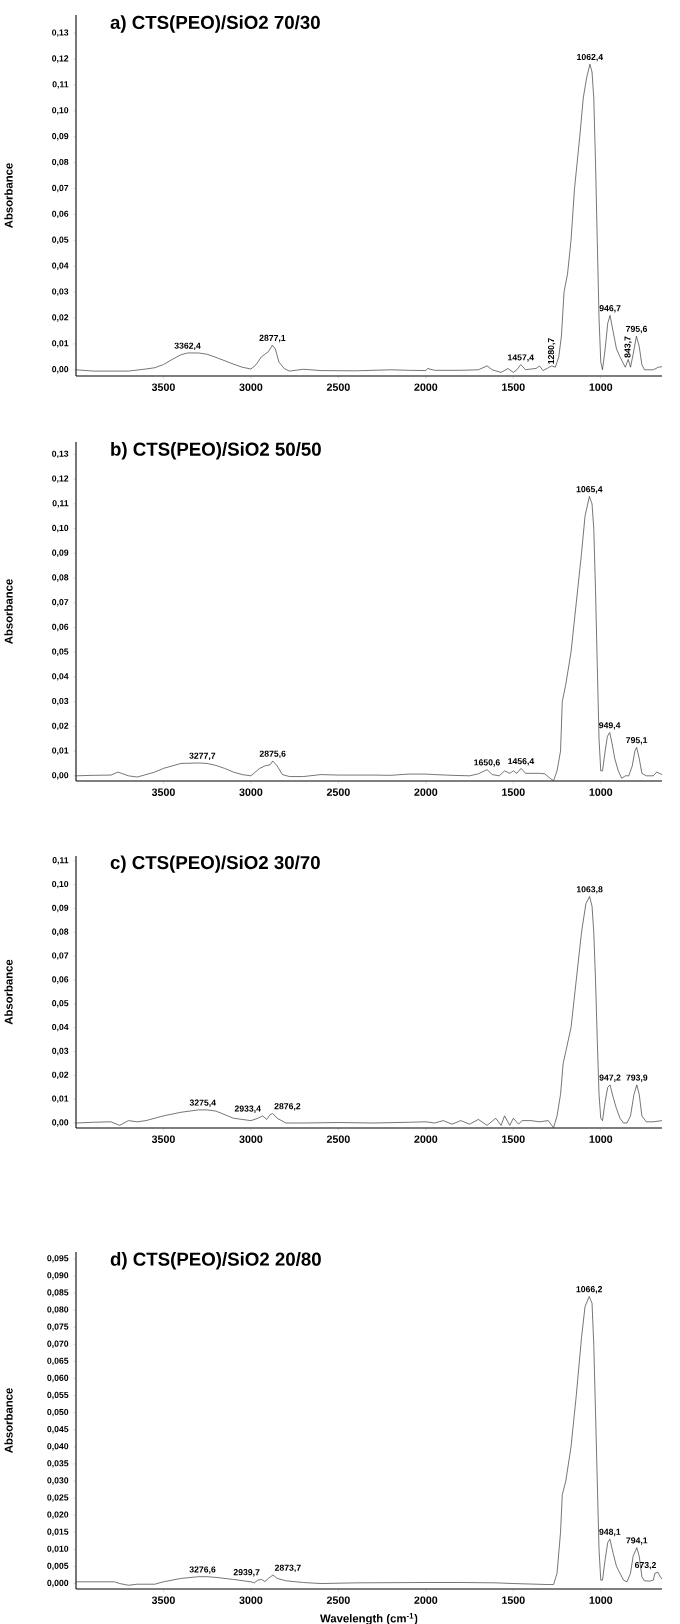 Image resolution: width=680 pixels, height=1624 pixels. What do you see at coordinates (58, 1310) in the screenshot?
I see `y-tick-label: 0,080` at bounding box center [58, 1310].